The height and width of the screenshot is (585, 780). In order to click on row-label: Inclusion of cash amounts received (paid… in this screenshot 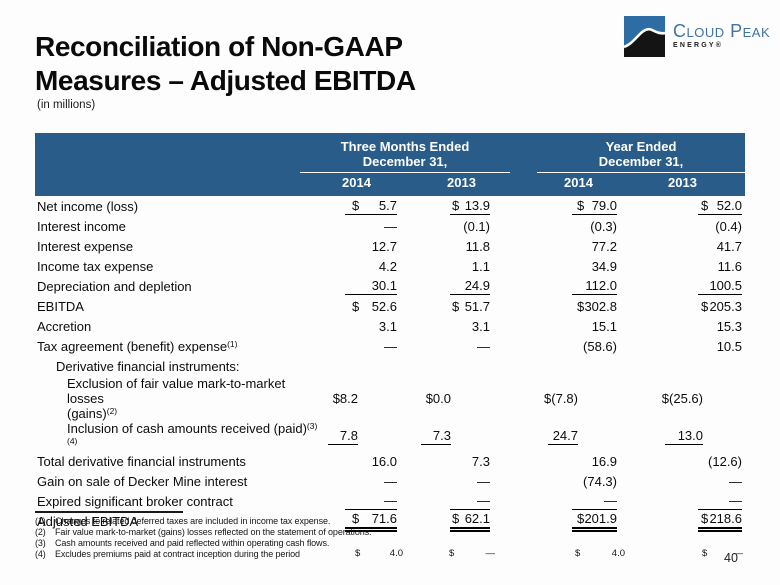, I will do `click(192, 433)`.